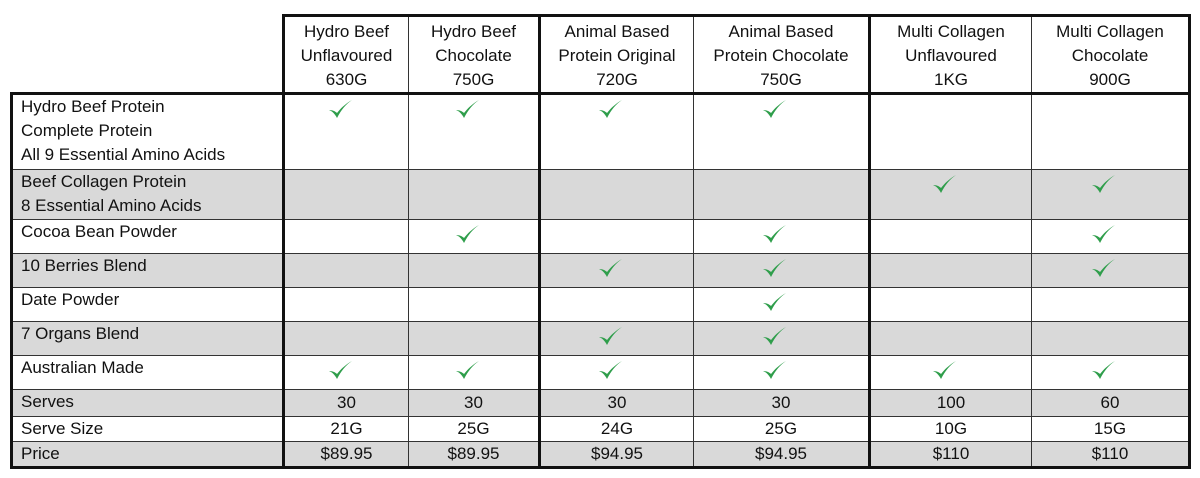  Describe the element at coordinates (474, 54) in the screenshot. I see `column-header: Hydro Beef Chocolate 750G` at that location.